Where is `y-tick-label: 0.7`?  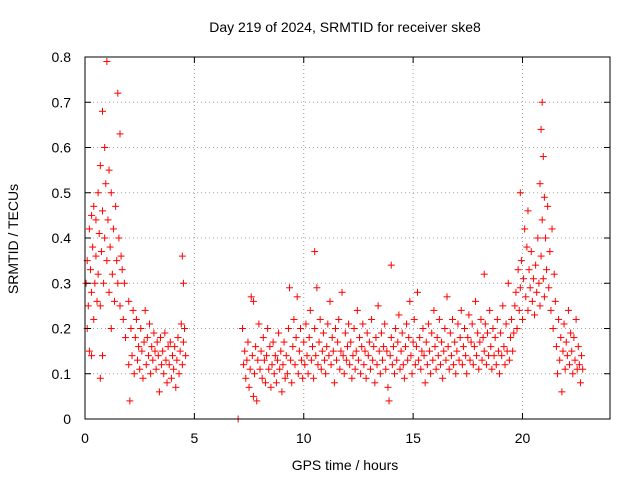
y-tick-label: 0.7 is located at coordinates (62, 102).